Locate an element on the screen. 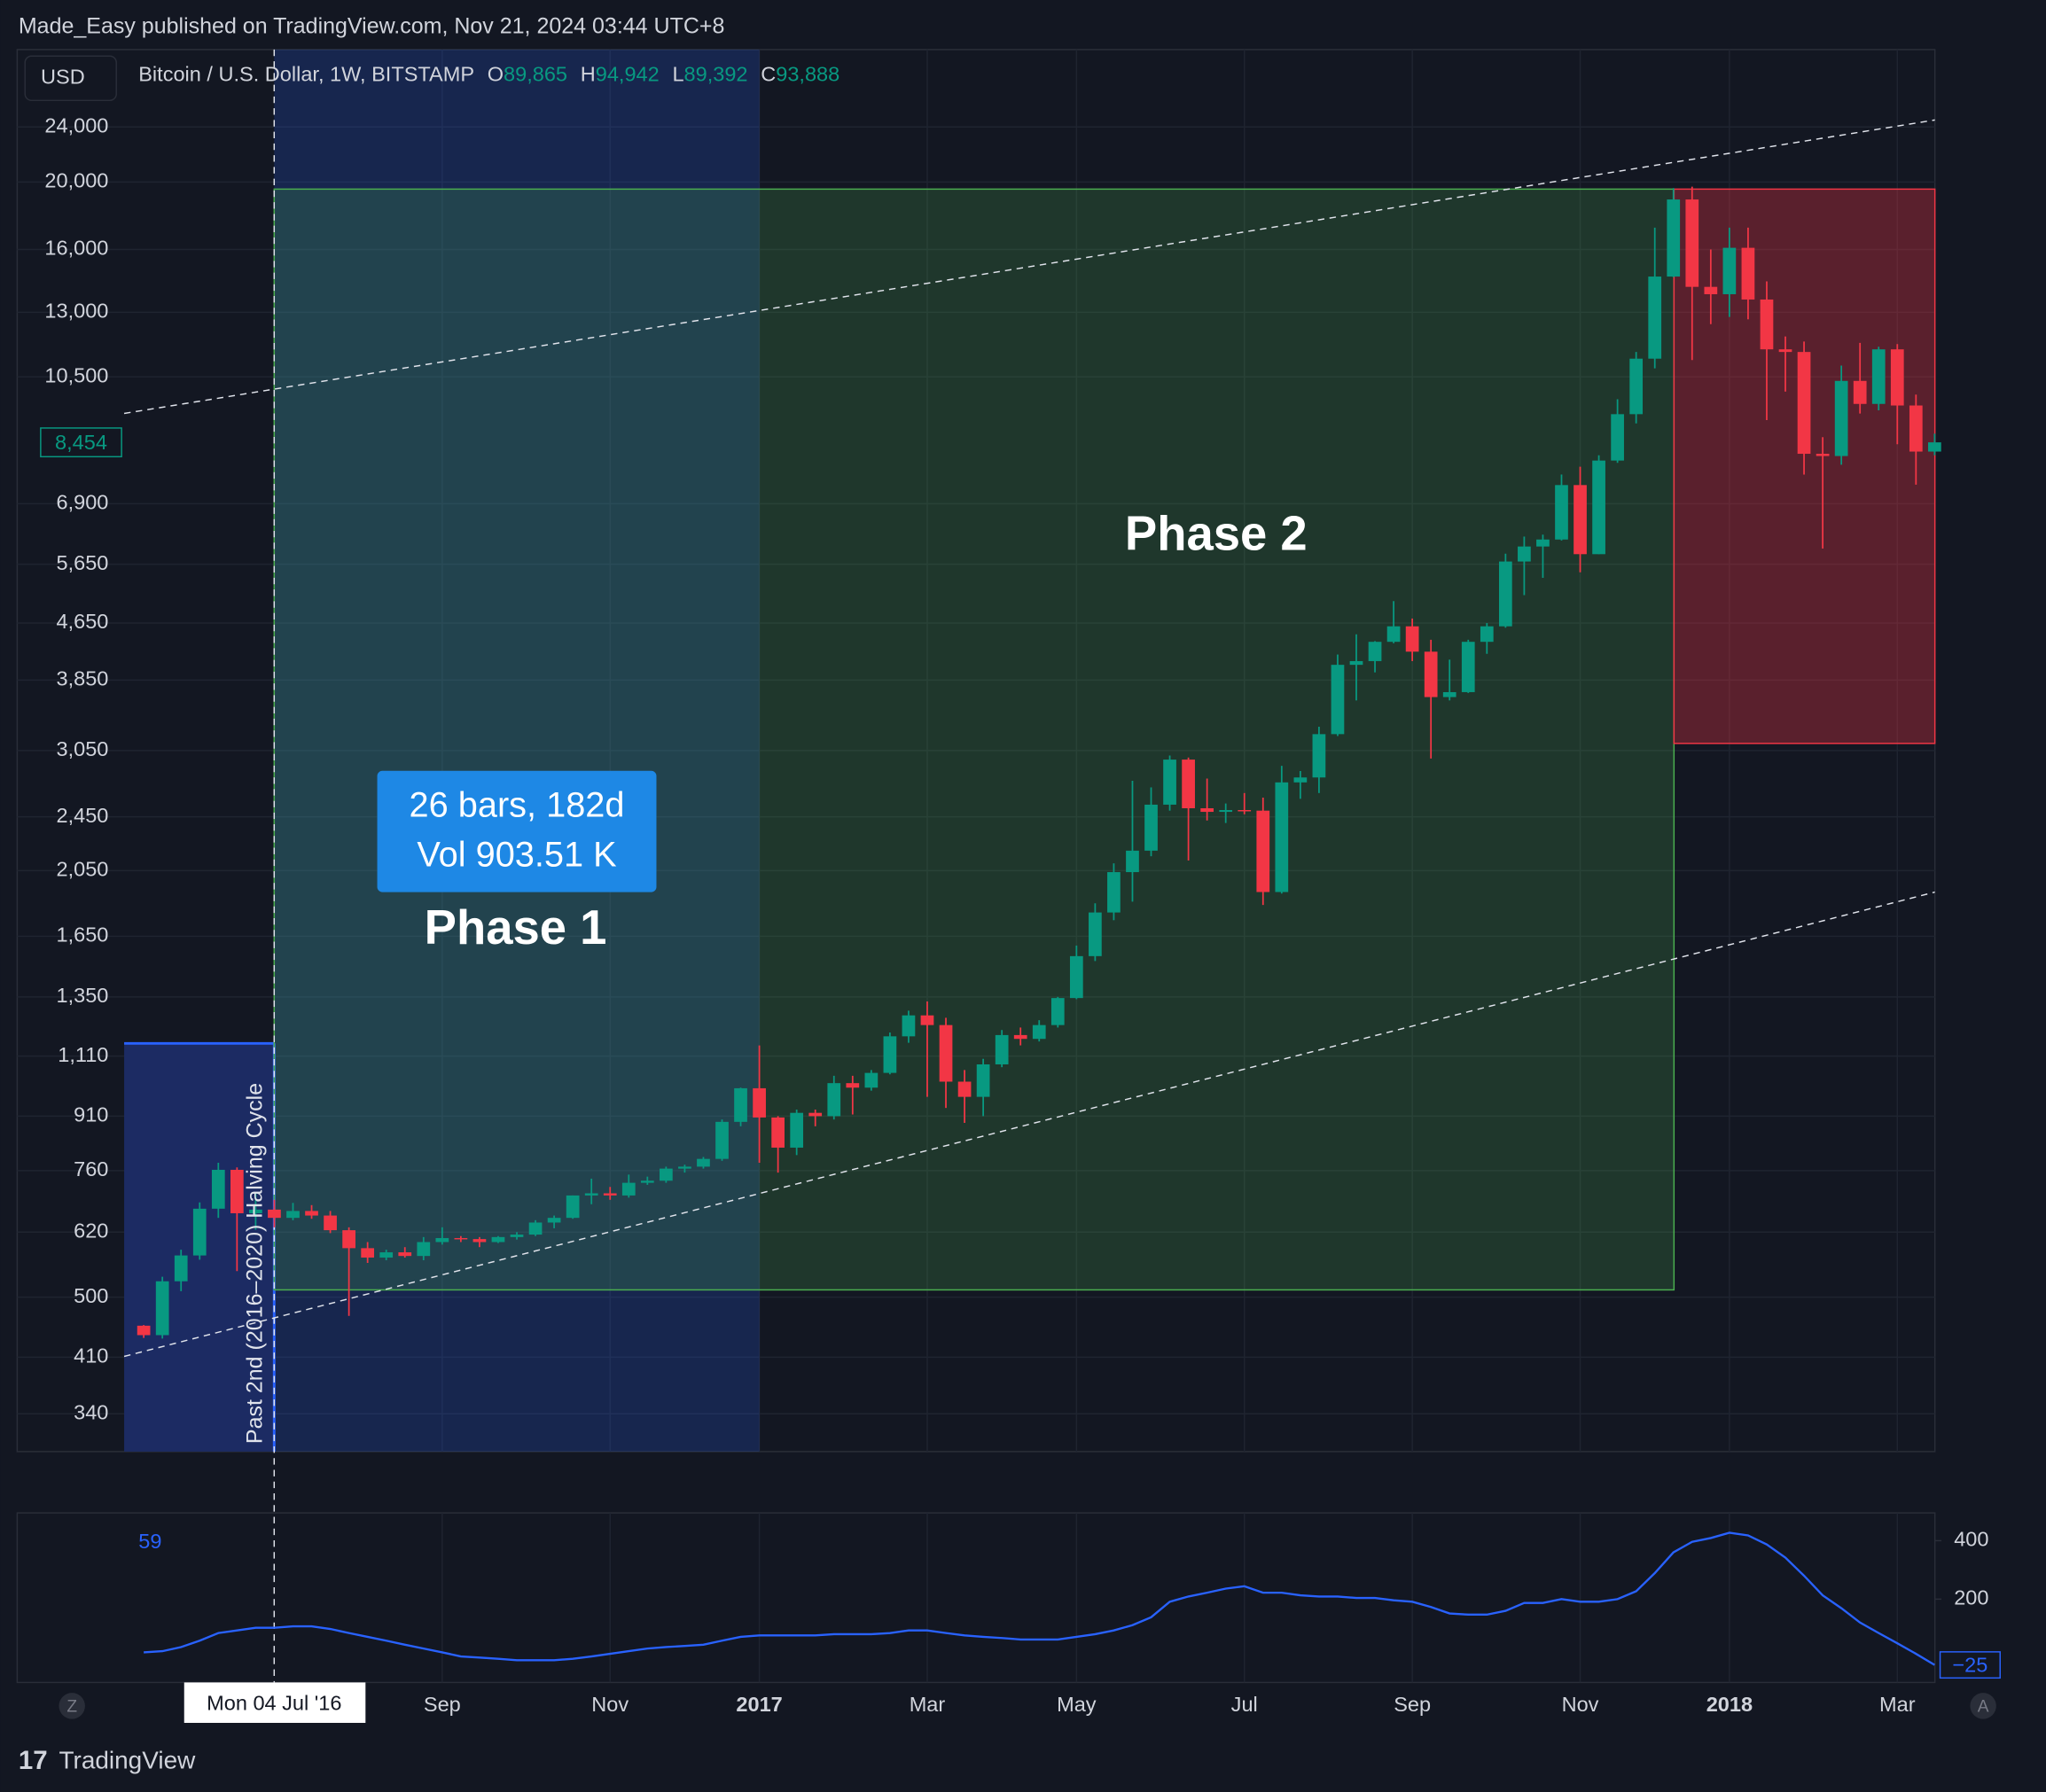 This screenshot has width=2046, height=1792. y-tick-label: 910 is located at coordinates (91, 1114).